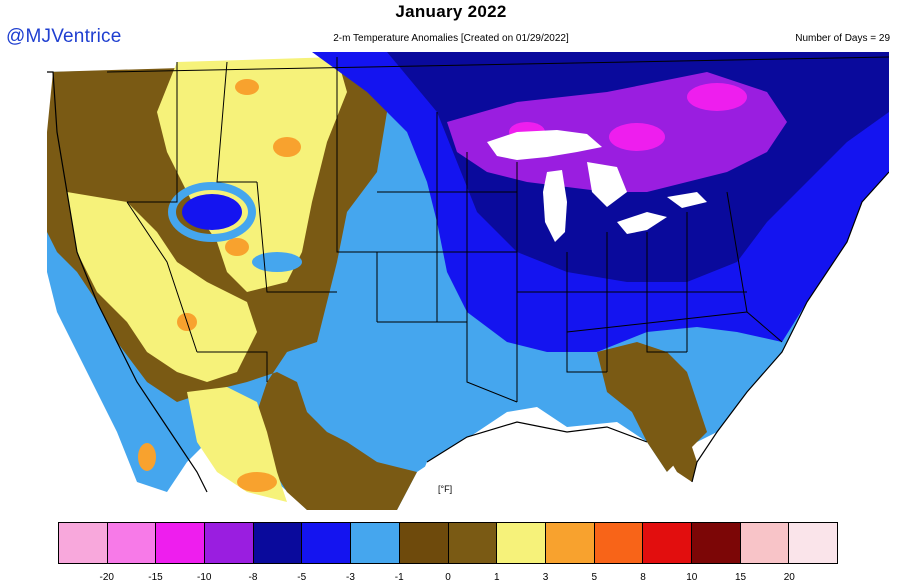 The width and height of the screenshot is (902, 586). What do you see at coordinates (537, 466) in the screenshot?
I see `gulf-of-mexico` at bounding box center [537, 466].